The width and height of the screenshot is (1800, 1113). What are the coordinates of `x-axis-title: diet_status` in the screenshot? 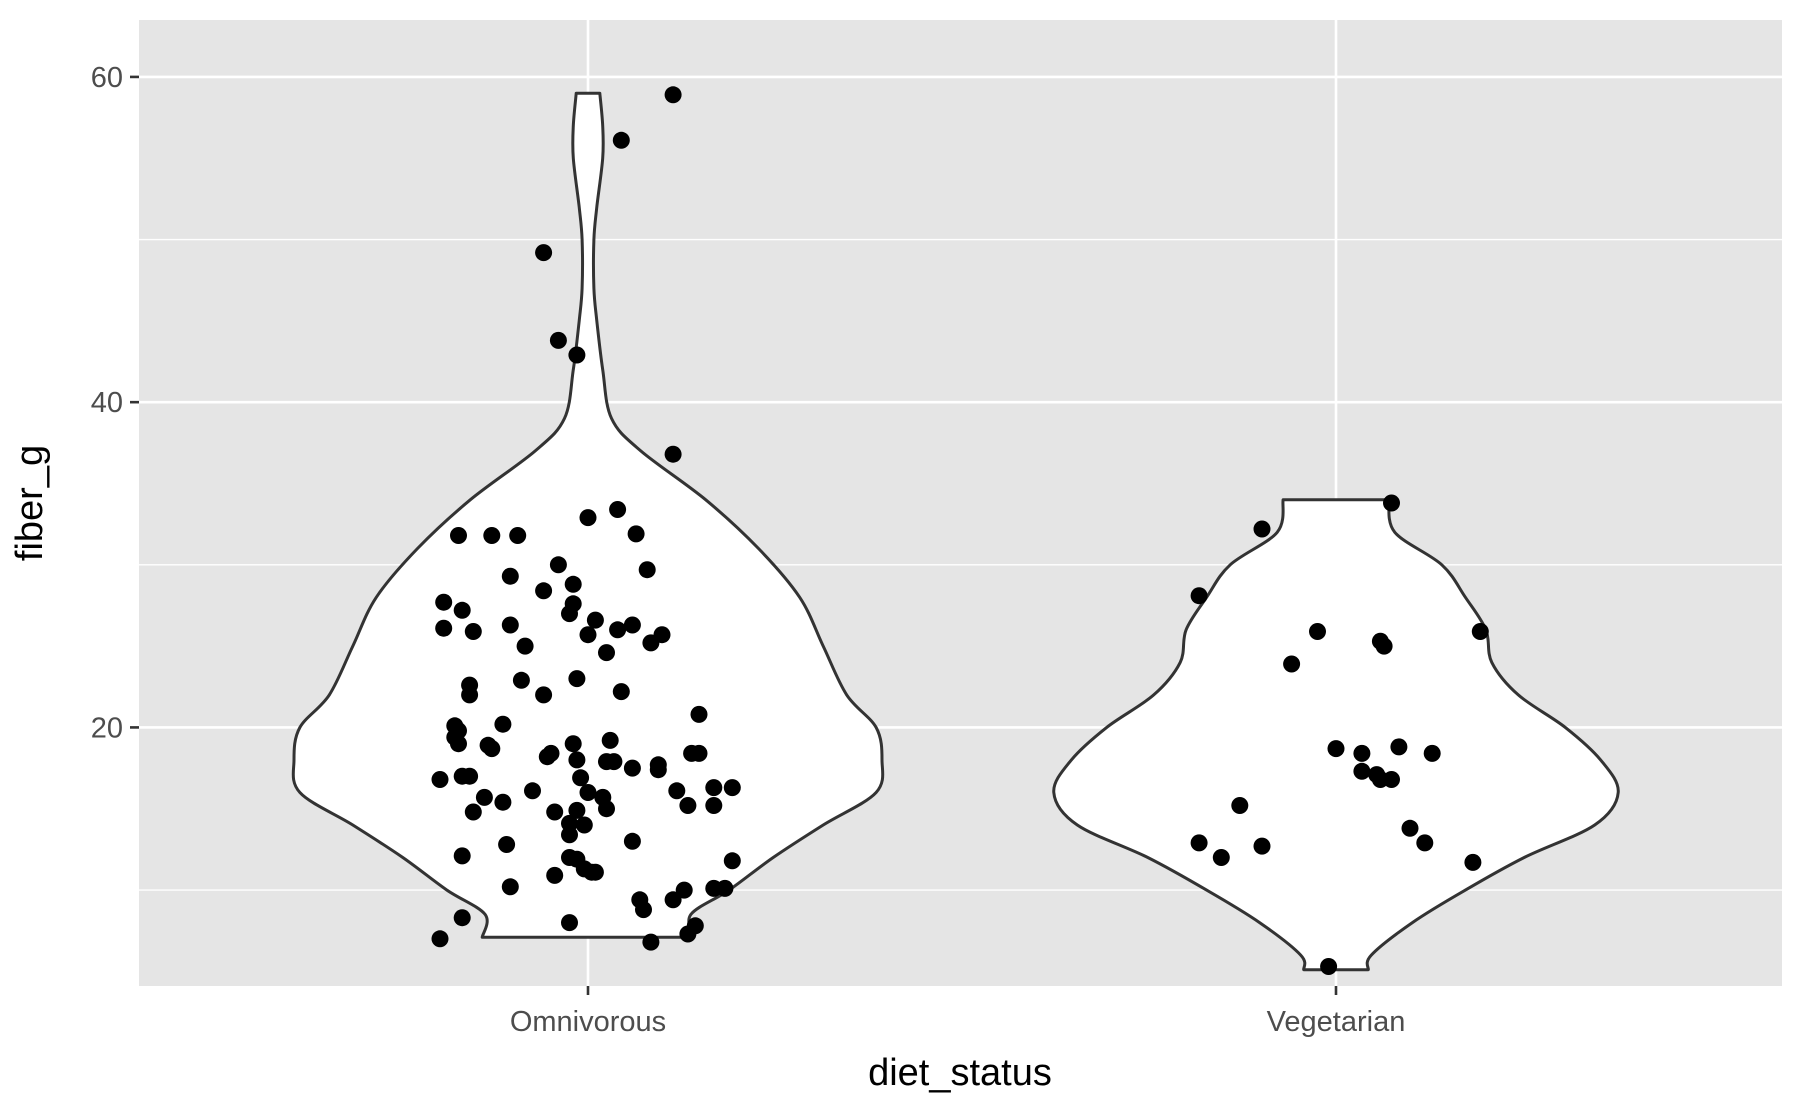 It's located at (960, 1073).